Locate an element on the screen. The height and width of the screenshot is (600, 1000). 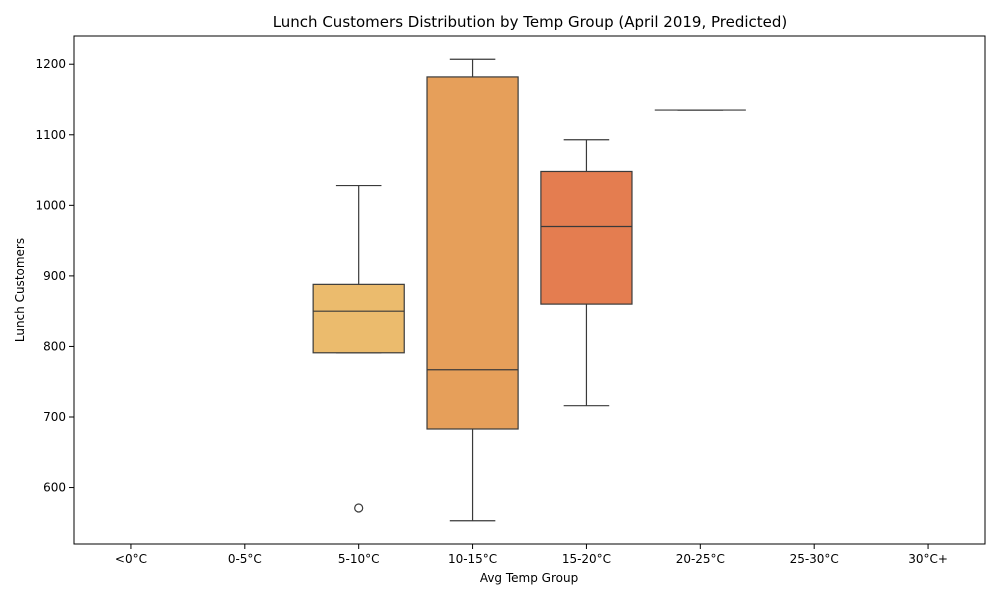
y-tick-label: 1000 is located at coordinates (50, 205).